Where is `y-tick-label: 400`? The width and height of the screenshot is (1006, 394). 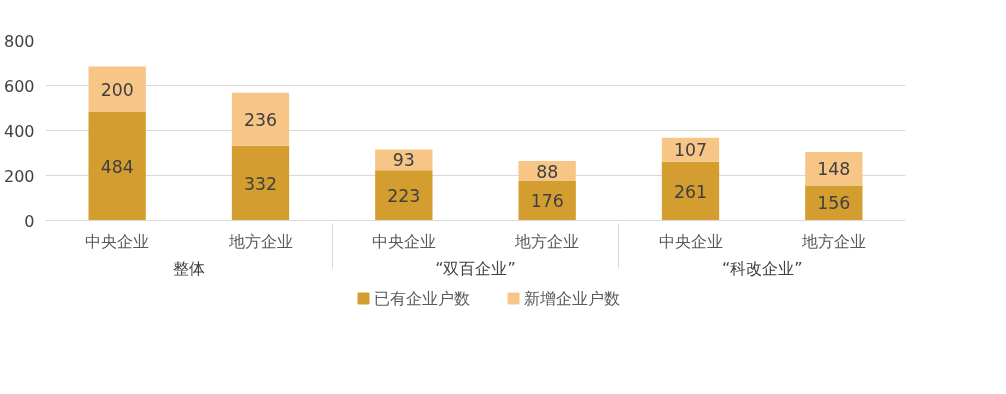 y-tick-label: 400 is located at coordinates (19, 131).